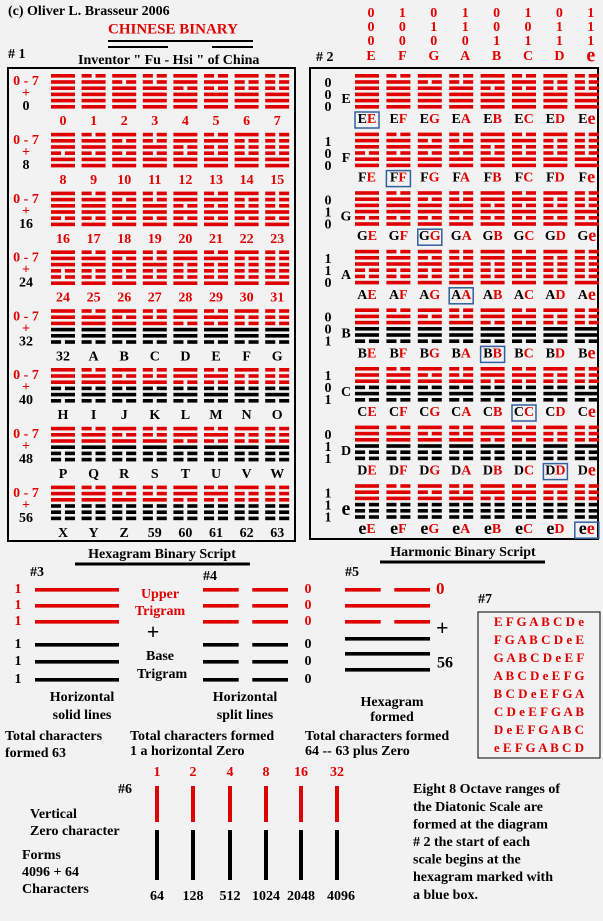  What do you see at coordinates (560, 471) in the screenshot?
I see `cell-note: D` at bounding box center [560, 471].